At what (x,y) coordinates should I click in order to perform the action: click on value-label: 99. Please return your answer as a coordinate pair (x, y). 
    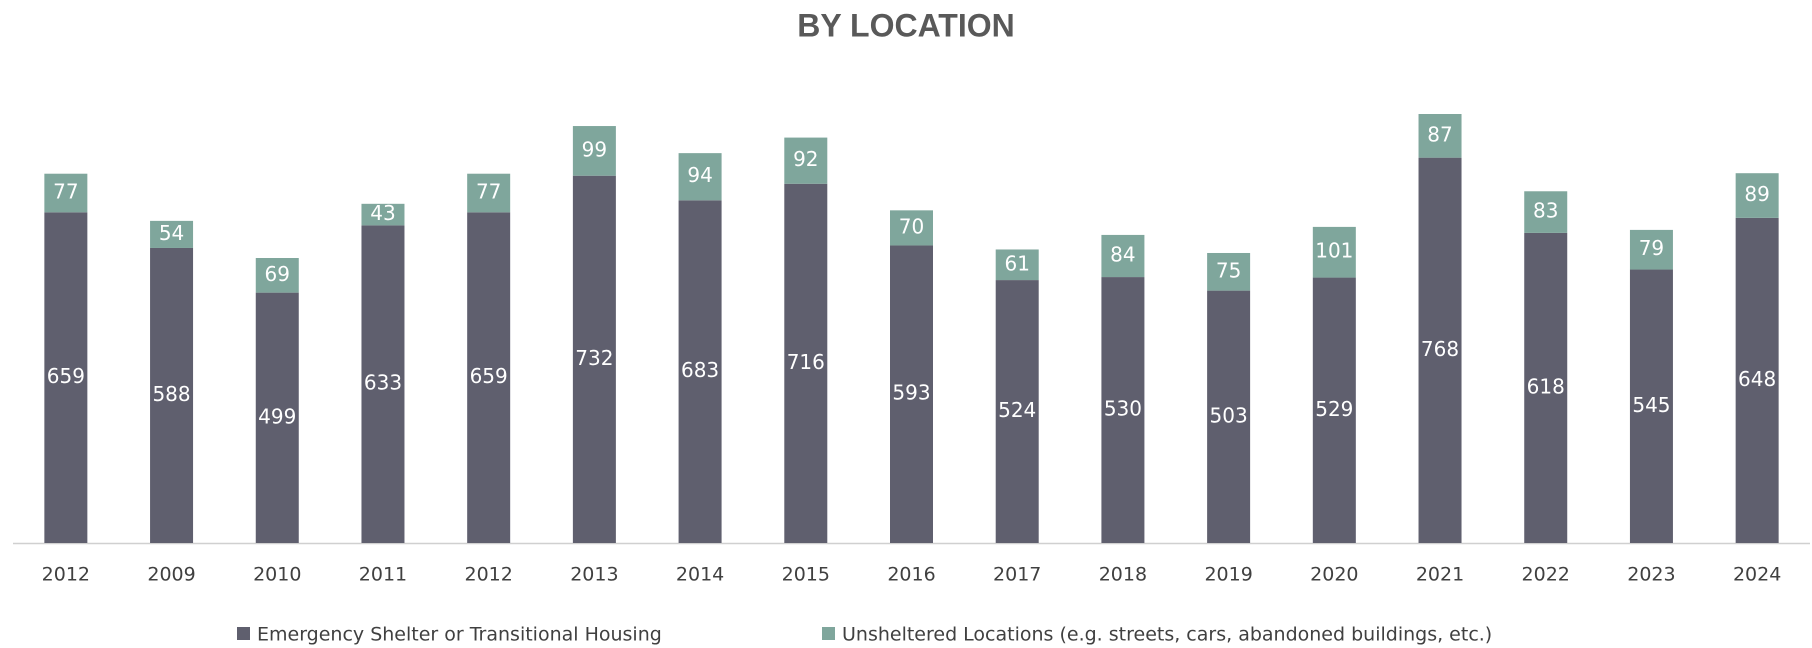
    Looking at the image, I should click on (594, 149).